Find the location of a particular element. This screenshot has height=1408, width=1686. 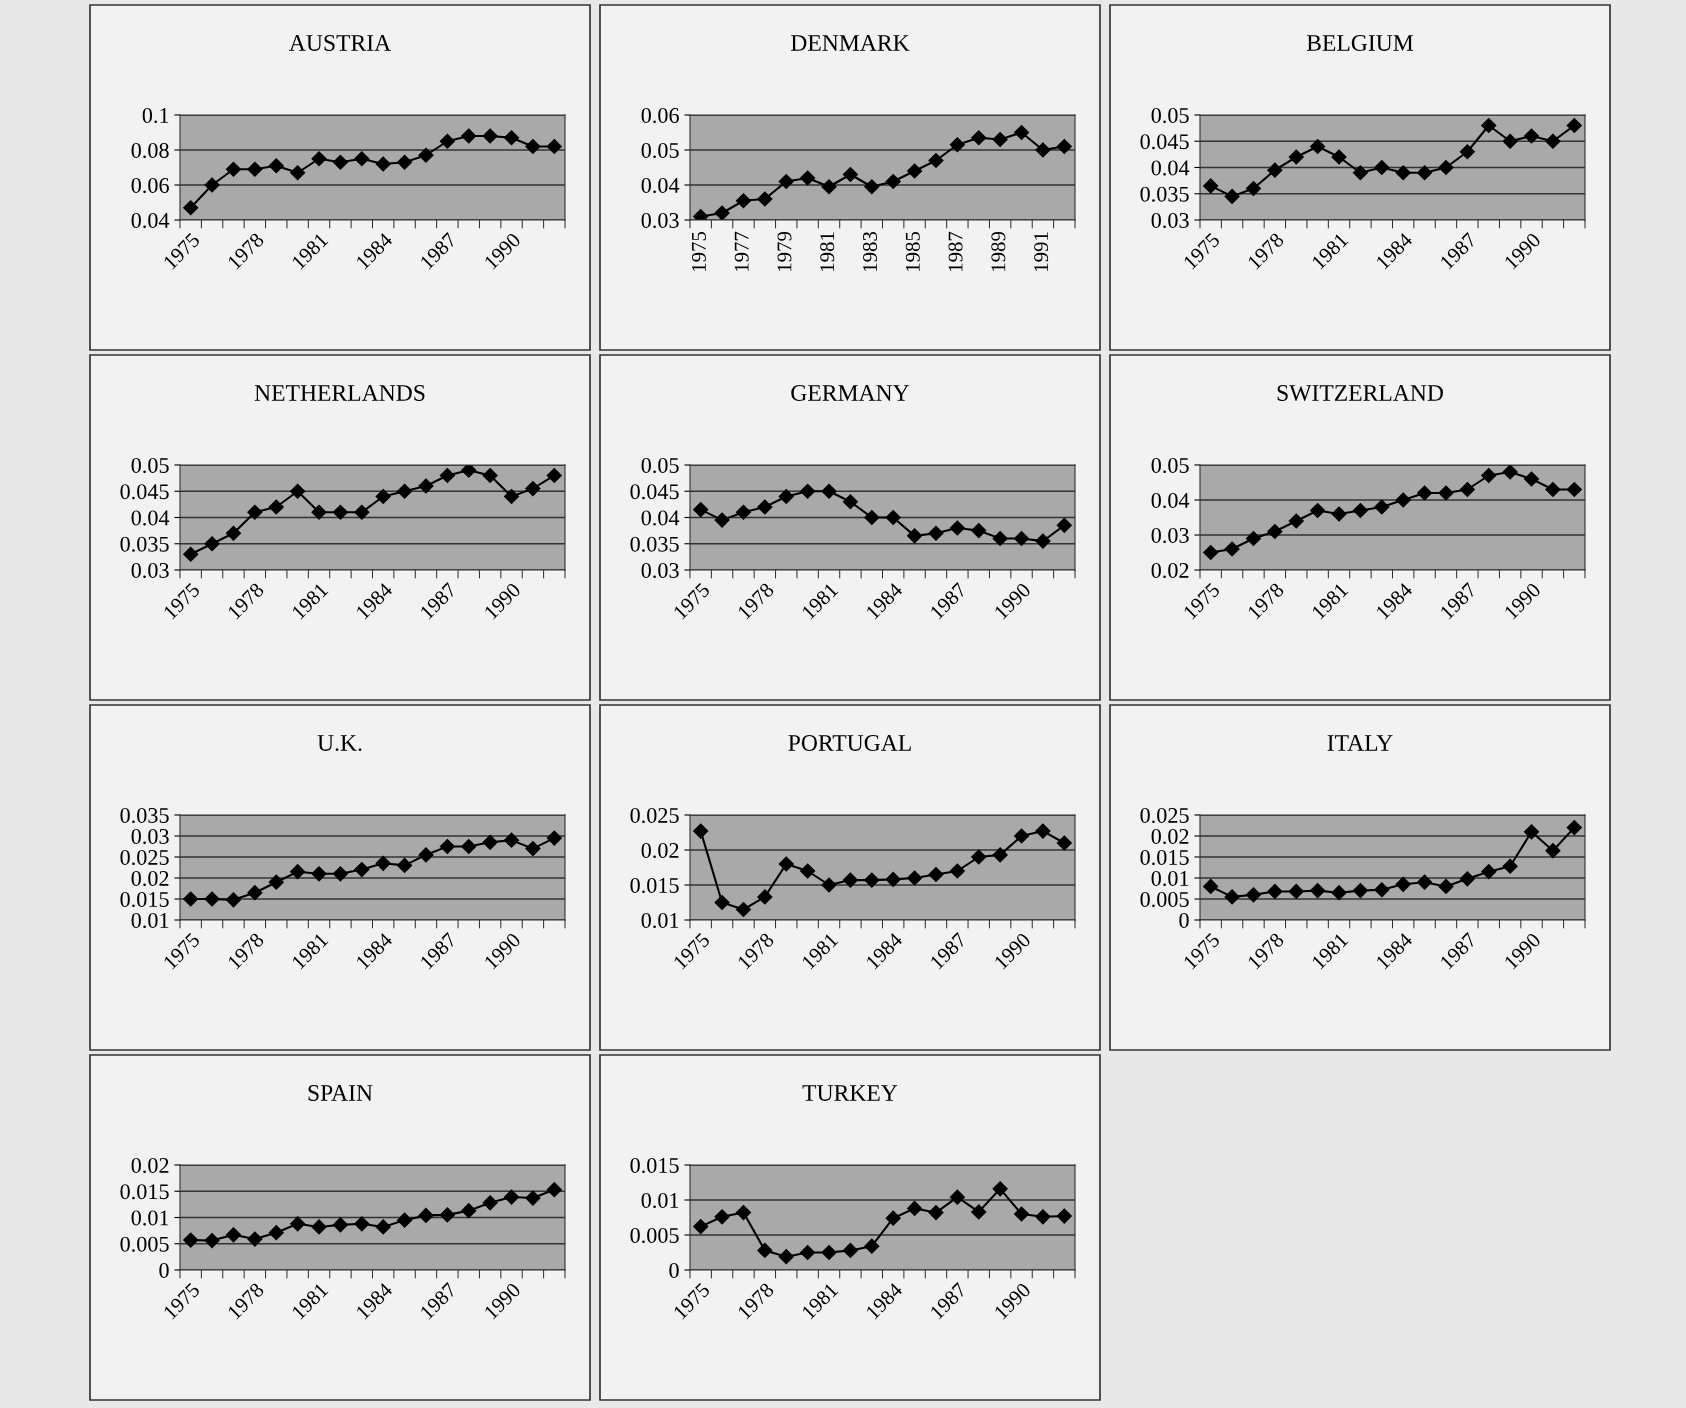

y-tick-label: 0.025 is located at coordinates (1164, 815).